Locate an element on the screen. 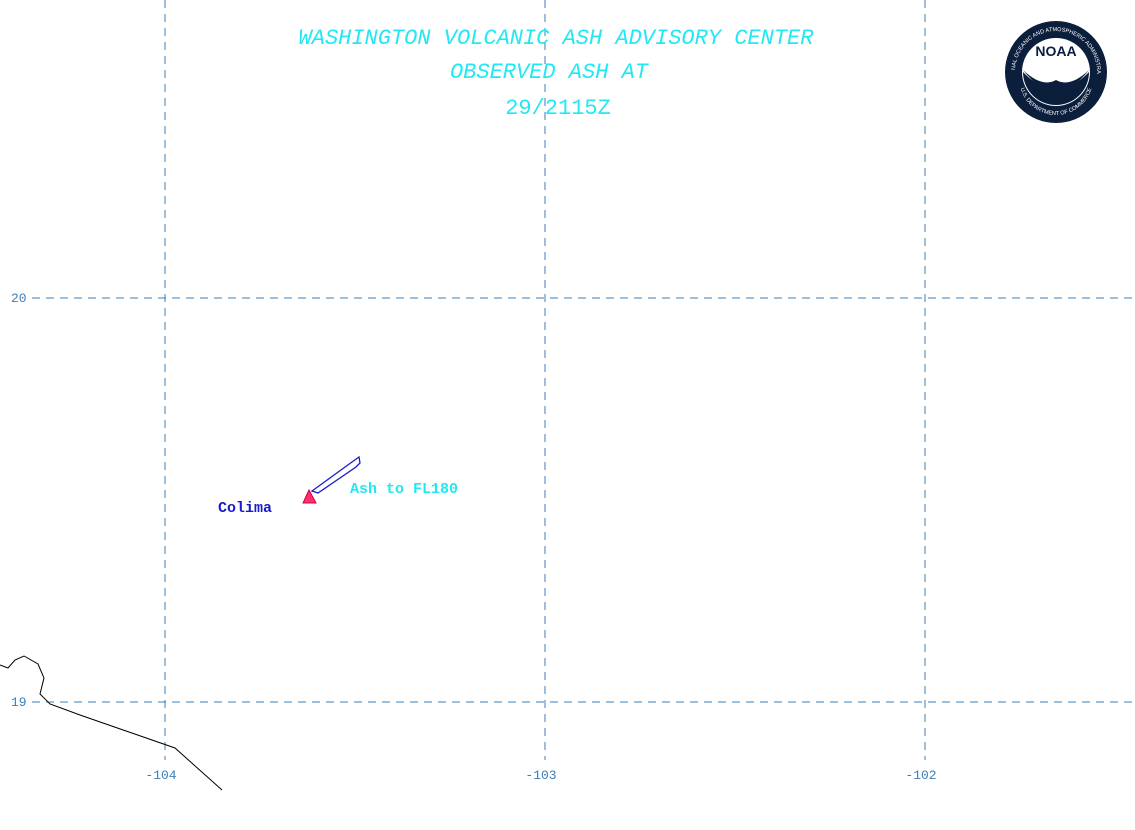 The height and width of the screenshot is (830, 1135). logo-sea is located at coordinates (1056, 88).